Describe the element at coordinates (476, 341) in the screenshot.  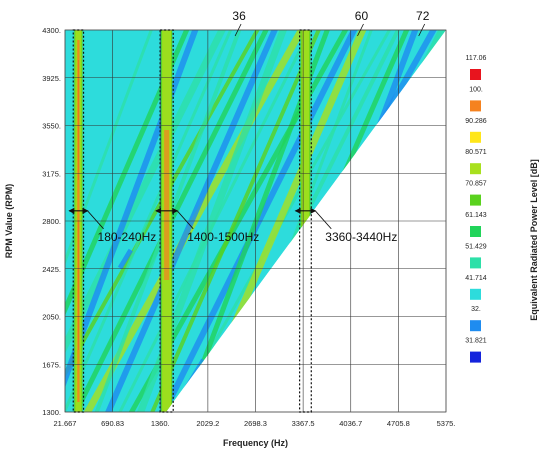
I see `colorbar-level-label: 31.821` at that location.